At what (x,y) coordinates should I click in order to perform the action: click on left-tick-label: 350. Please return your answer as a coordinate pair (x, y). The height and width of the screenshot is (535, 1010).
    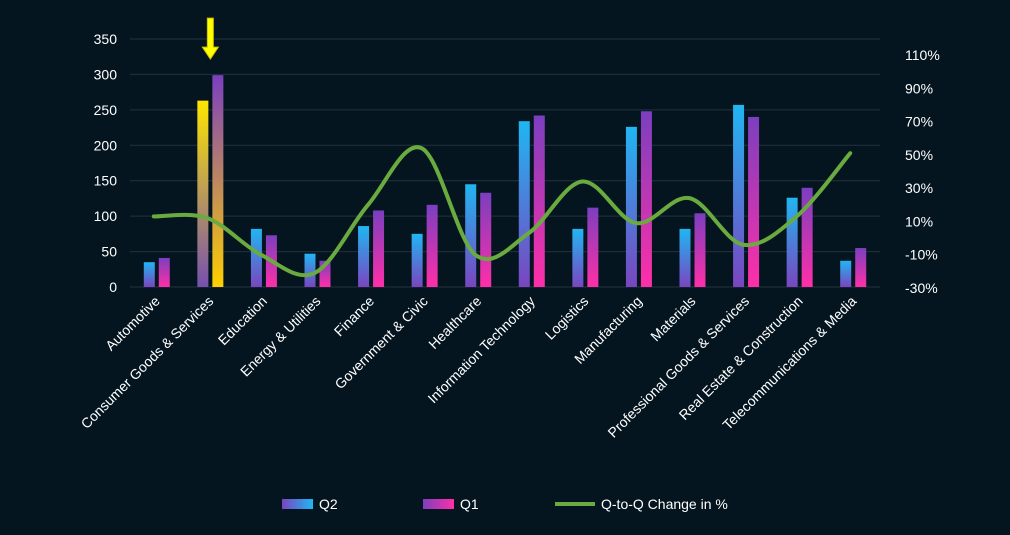
    Looking at the image, I should click on (106, 39).